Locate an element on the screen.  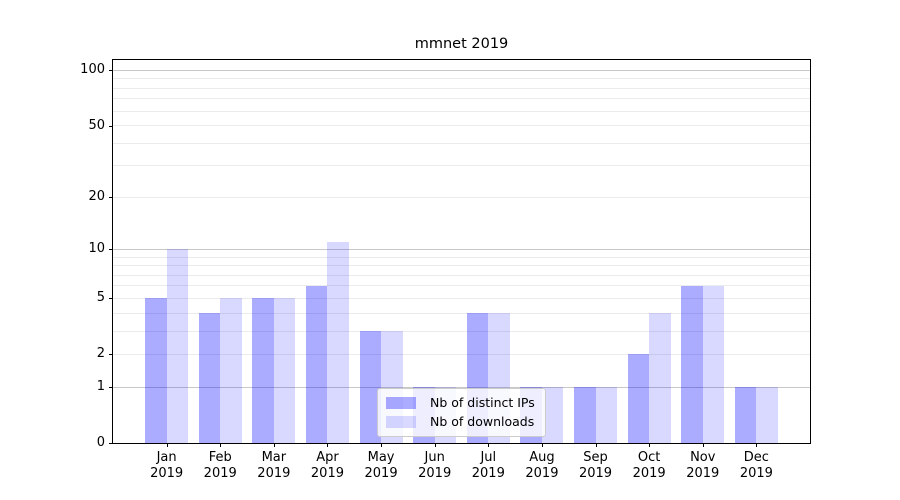
bar-distinct-ips-apr is located at coordinates (317, 364).